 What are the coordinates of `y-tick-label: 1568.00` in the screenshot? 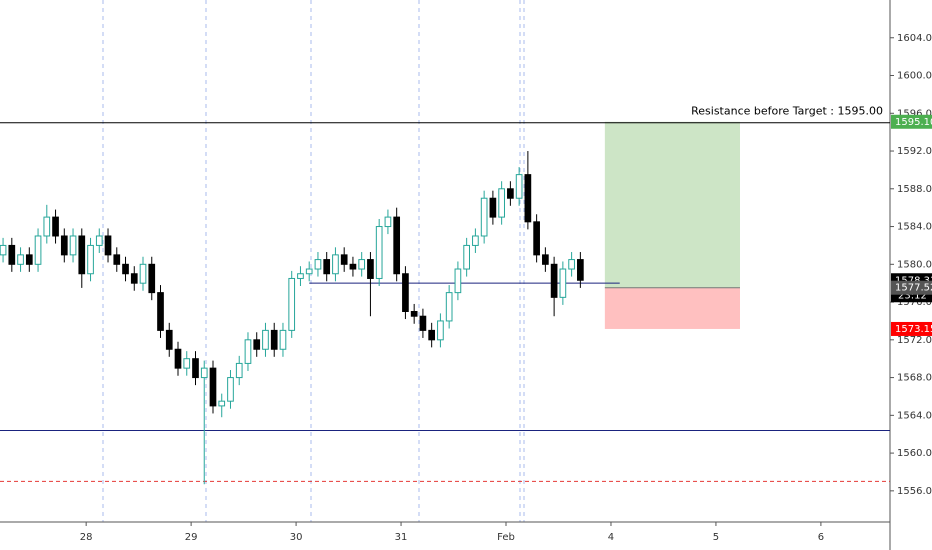 It's located at (914, 378).